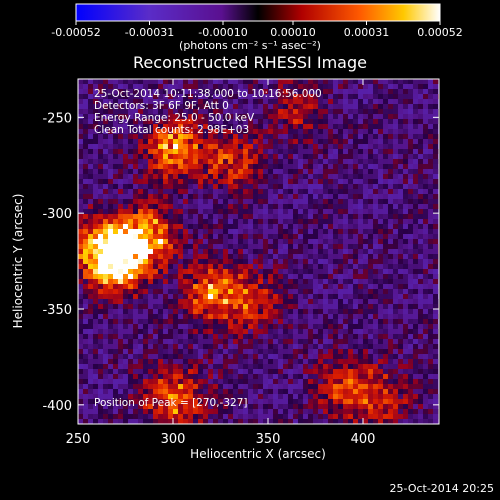 Image resolution: width=500 pixels, height=500 pixels. Describe the element at coordinates (293, 32) in the screenshot. I see `colorbar-tick-label: 0.00010` at that location.